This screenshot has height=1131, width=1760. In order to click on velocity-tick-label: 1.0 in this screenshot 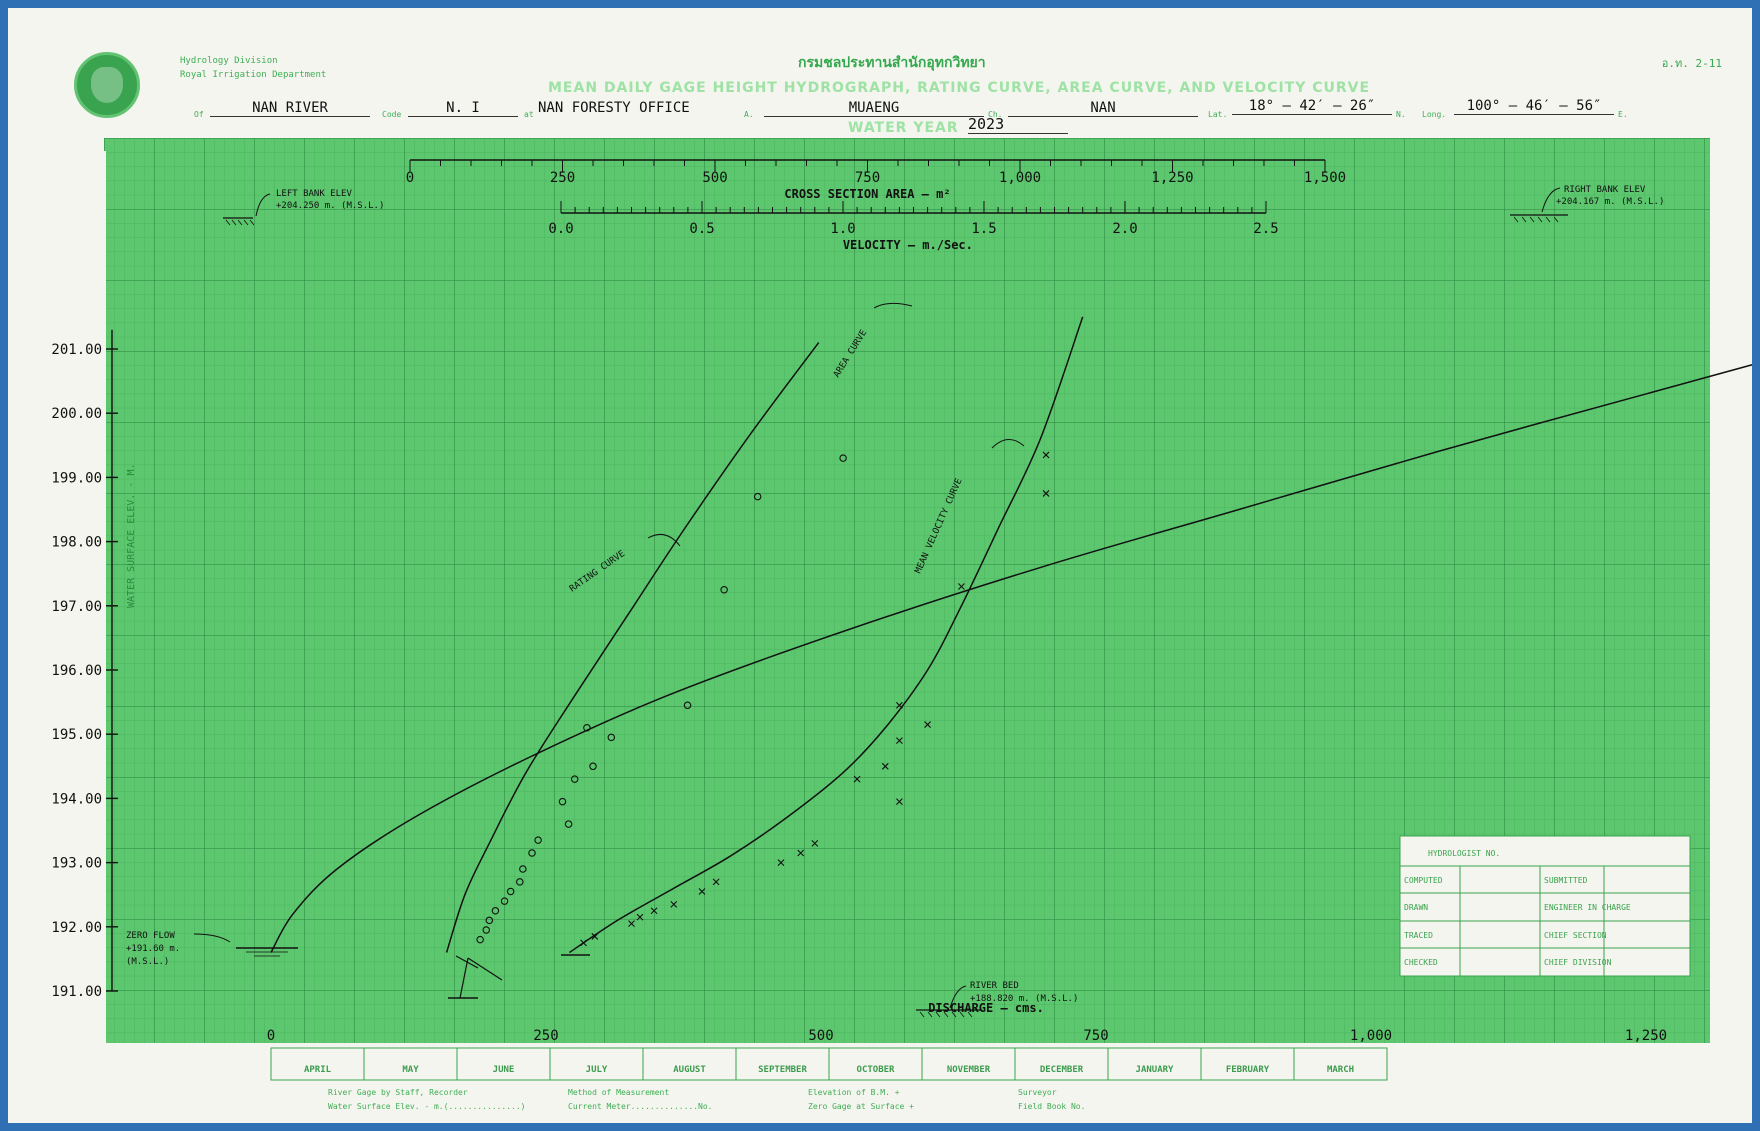, I will do `click(842, 229)`.